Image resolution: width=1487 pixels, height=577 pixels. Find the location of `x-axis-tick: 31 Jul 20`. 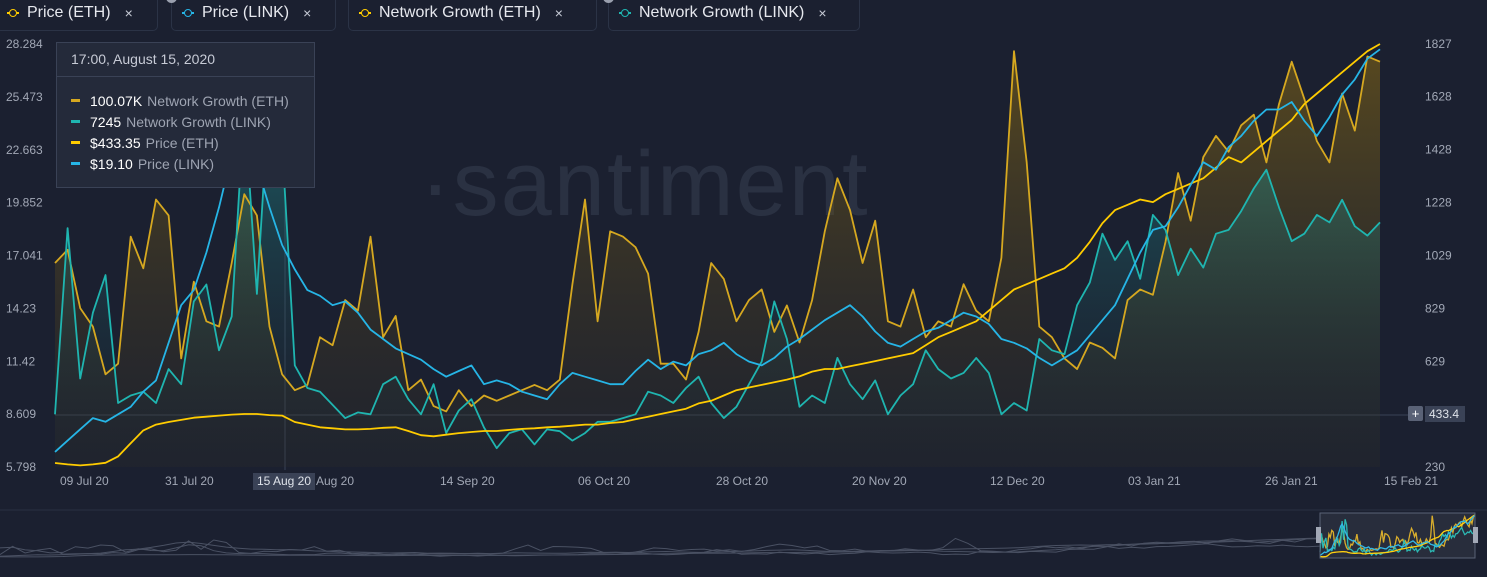

x-axis-tick: 31 Jul 20 is located at coordinates (189, 481).